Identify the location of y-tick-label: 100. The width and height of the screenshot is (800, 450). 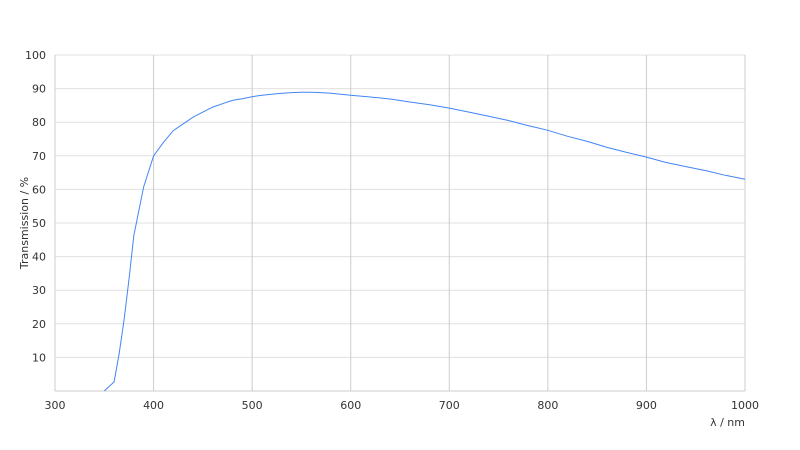
(35, 55).